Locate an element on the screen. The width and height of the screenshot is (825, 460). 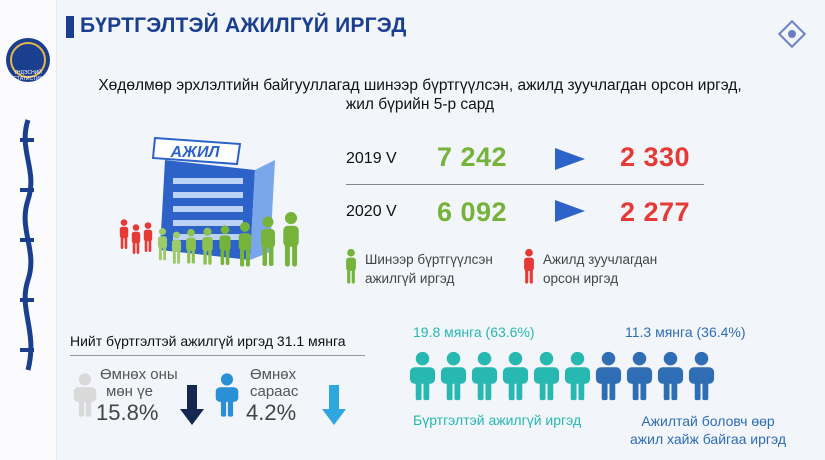
legend-label: Шинээр бүртгүүлсэн ажилгүй иргэд is located at coordinates (429, 269).